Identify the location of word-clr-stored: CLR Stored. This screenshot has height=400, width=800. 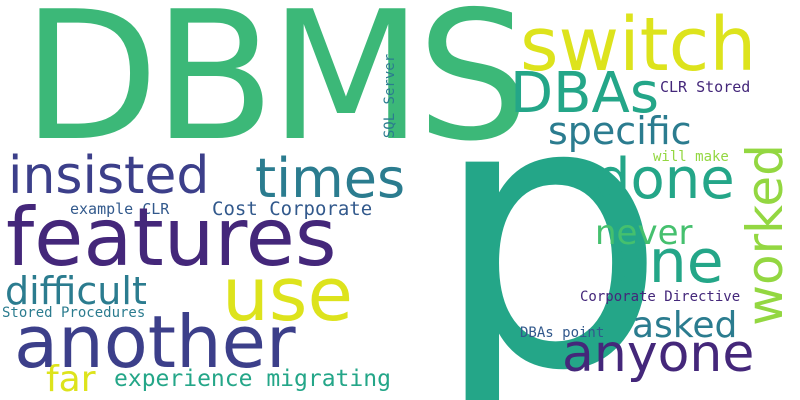
(705, 87).